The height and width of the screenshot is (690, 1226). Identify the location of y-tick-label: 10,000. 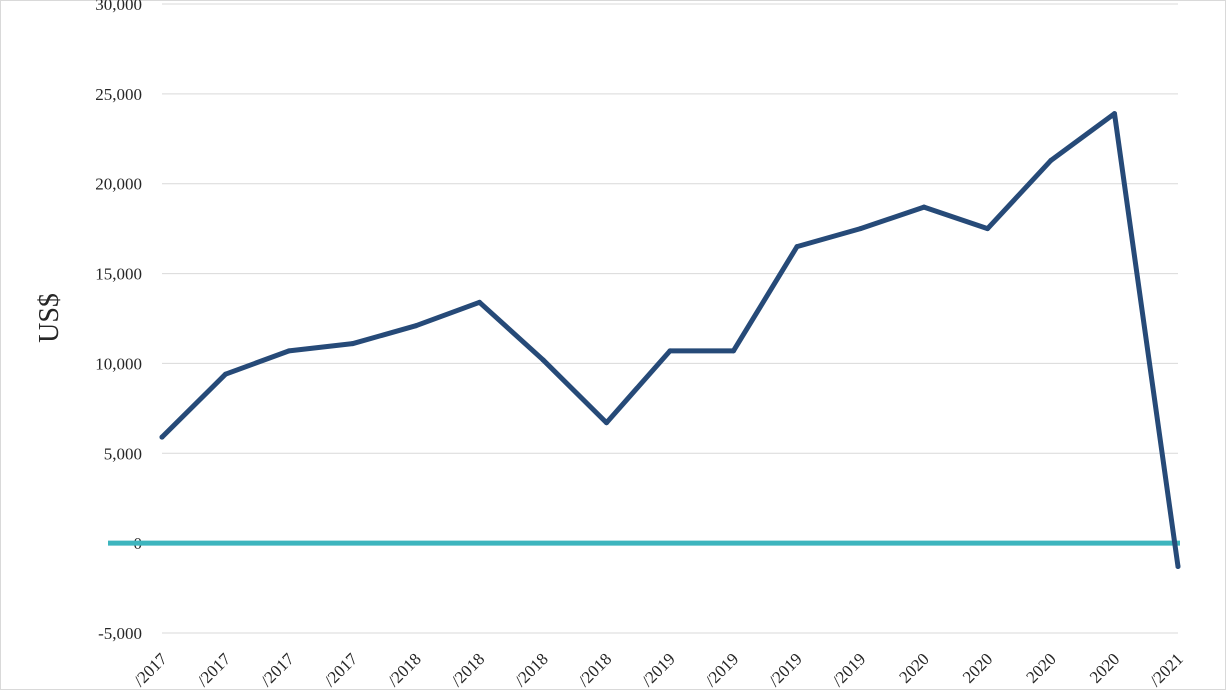
(118, 363).